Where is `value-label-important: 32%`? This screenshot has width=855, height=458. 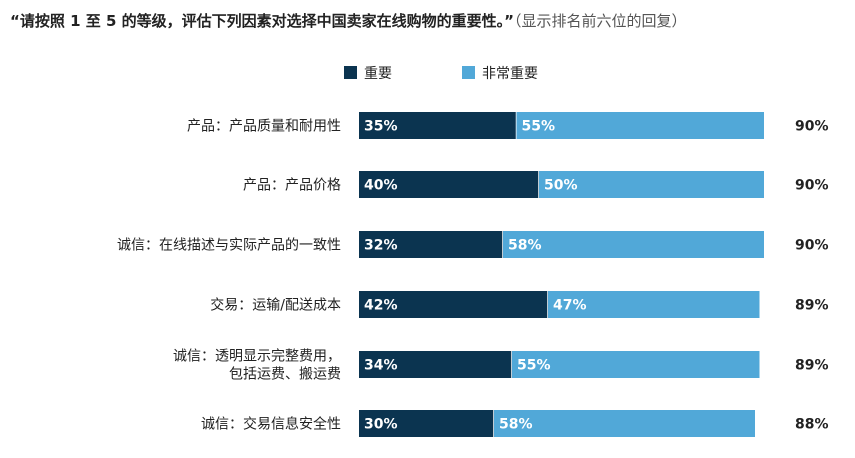
value-label-important: 32% is located at coordinates (381, 246).